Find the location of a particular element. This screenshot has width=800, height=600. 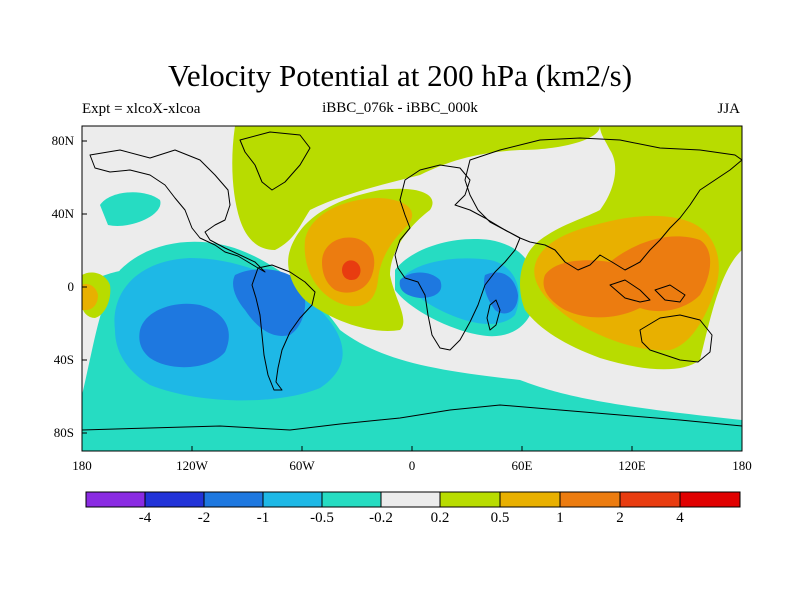

pos-region-peak-atl is located at coordinates (351, 270).